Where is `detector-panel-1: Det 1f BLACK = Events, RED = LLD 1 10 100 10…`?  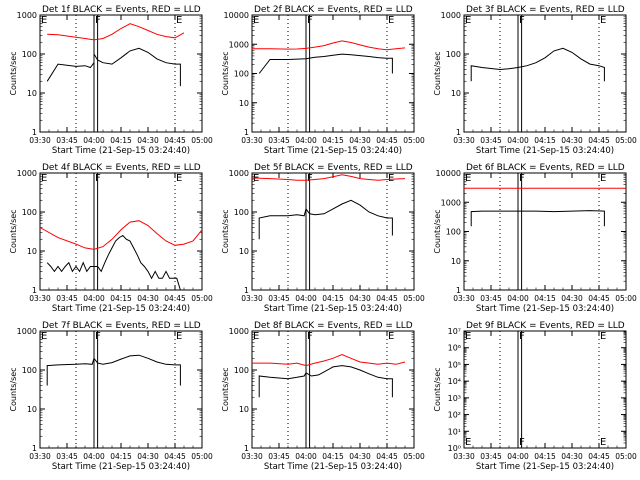
detector-panel-1: Det 1f BLACK = Events, RED = LLD 1 10 100 10… is located at coordinates (111, 80).